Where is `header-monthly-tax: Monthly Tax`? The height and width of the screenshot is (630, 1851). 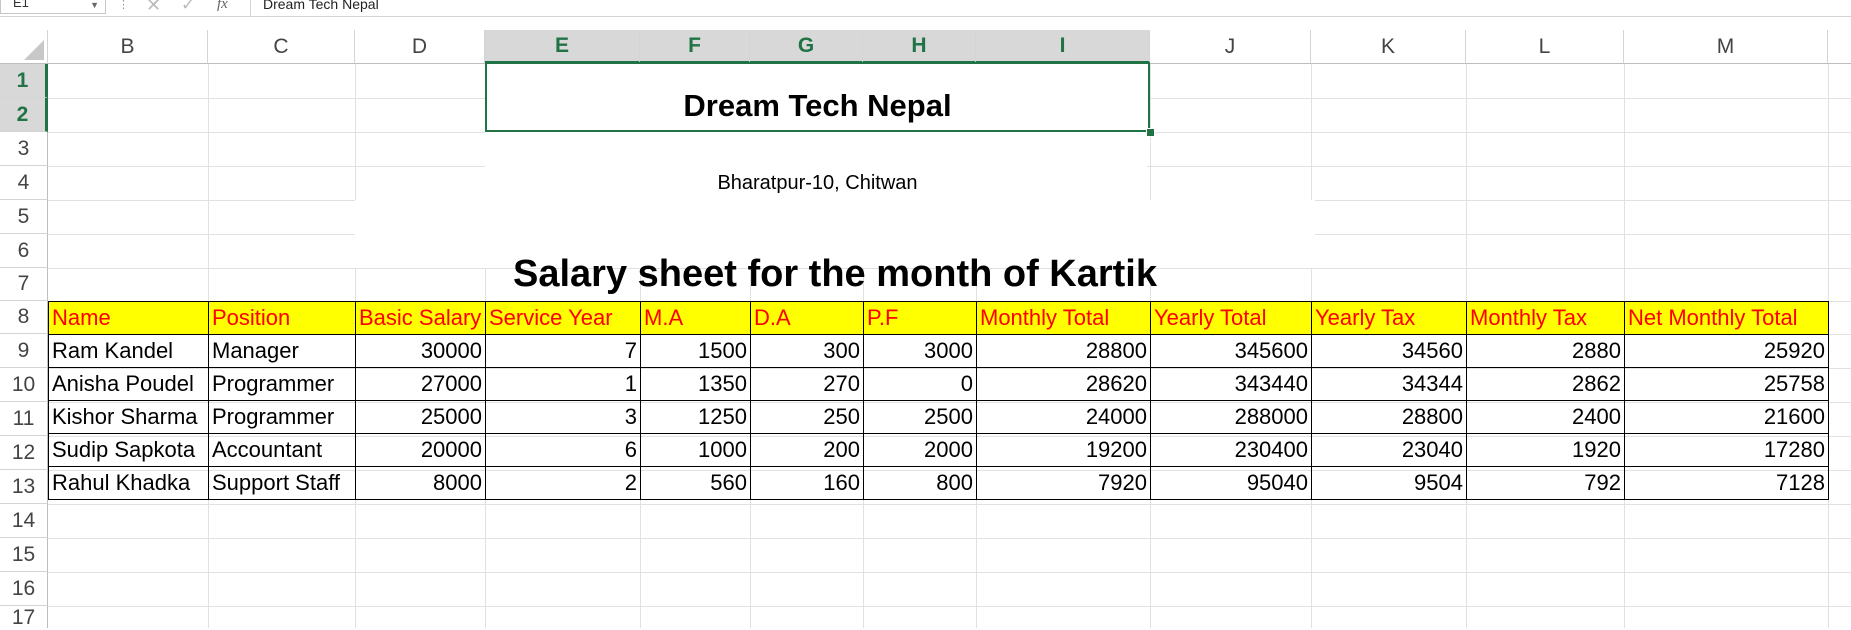
header-monthly-tax: Monthly Tax is located at coordinates (1545, 318).